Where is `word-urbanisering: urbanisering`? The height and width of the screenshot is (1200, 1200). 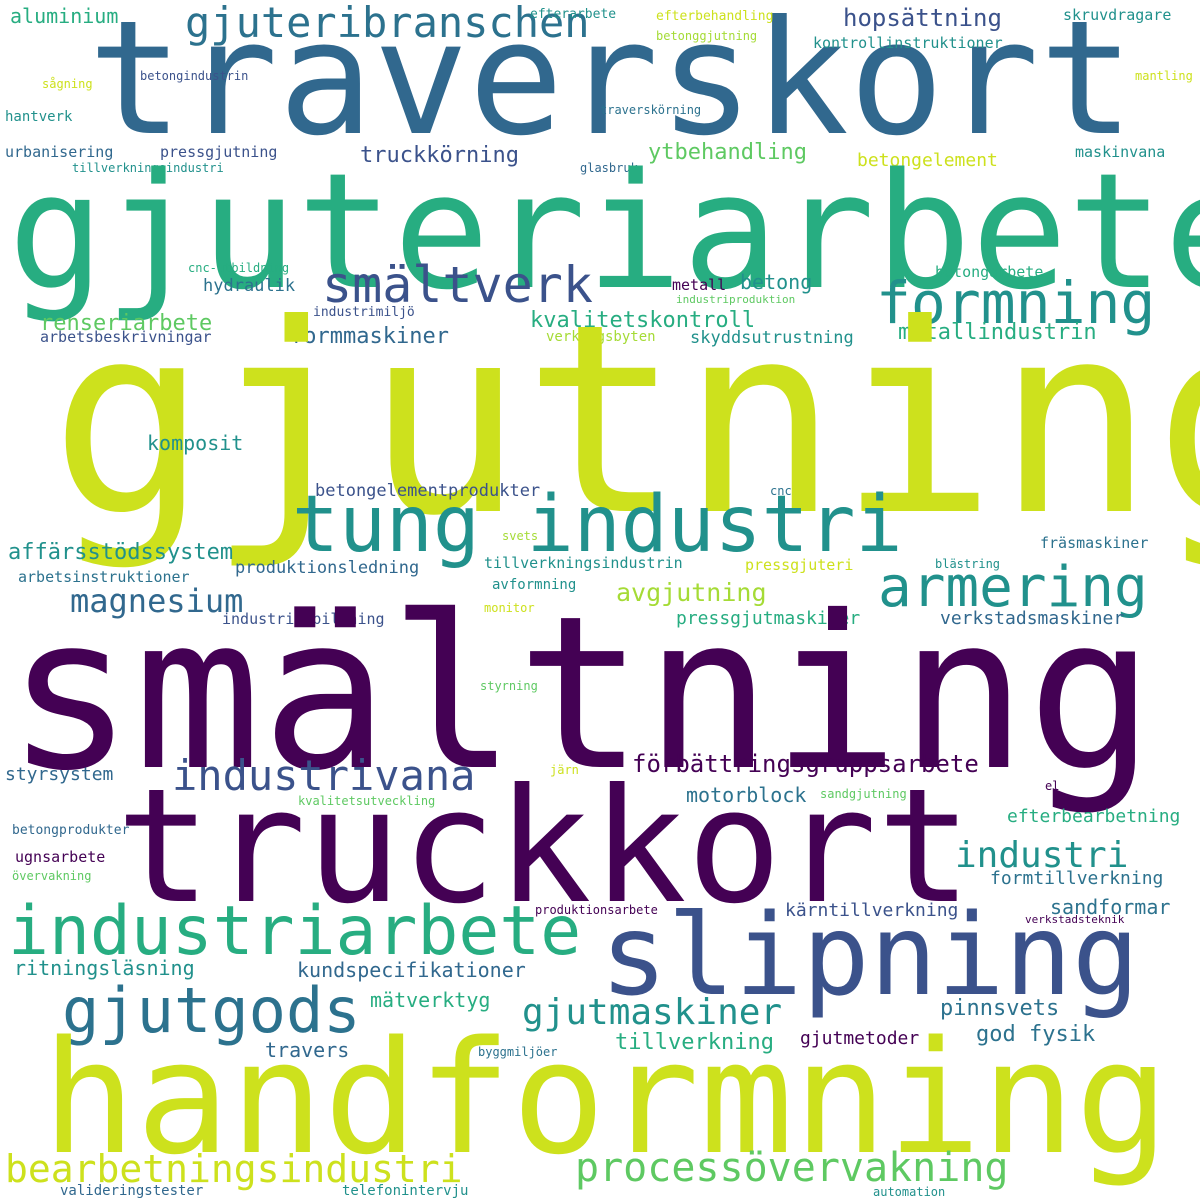
word-urbanisering: urbanisering is located at coordinates (59, 152).